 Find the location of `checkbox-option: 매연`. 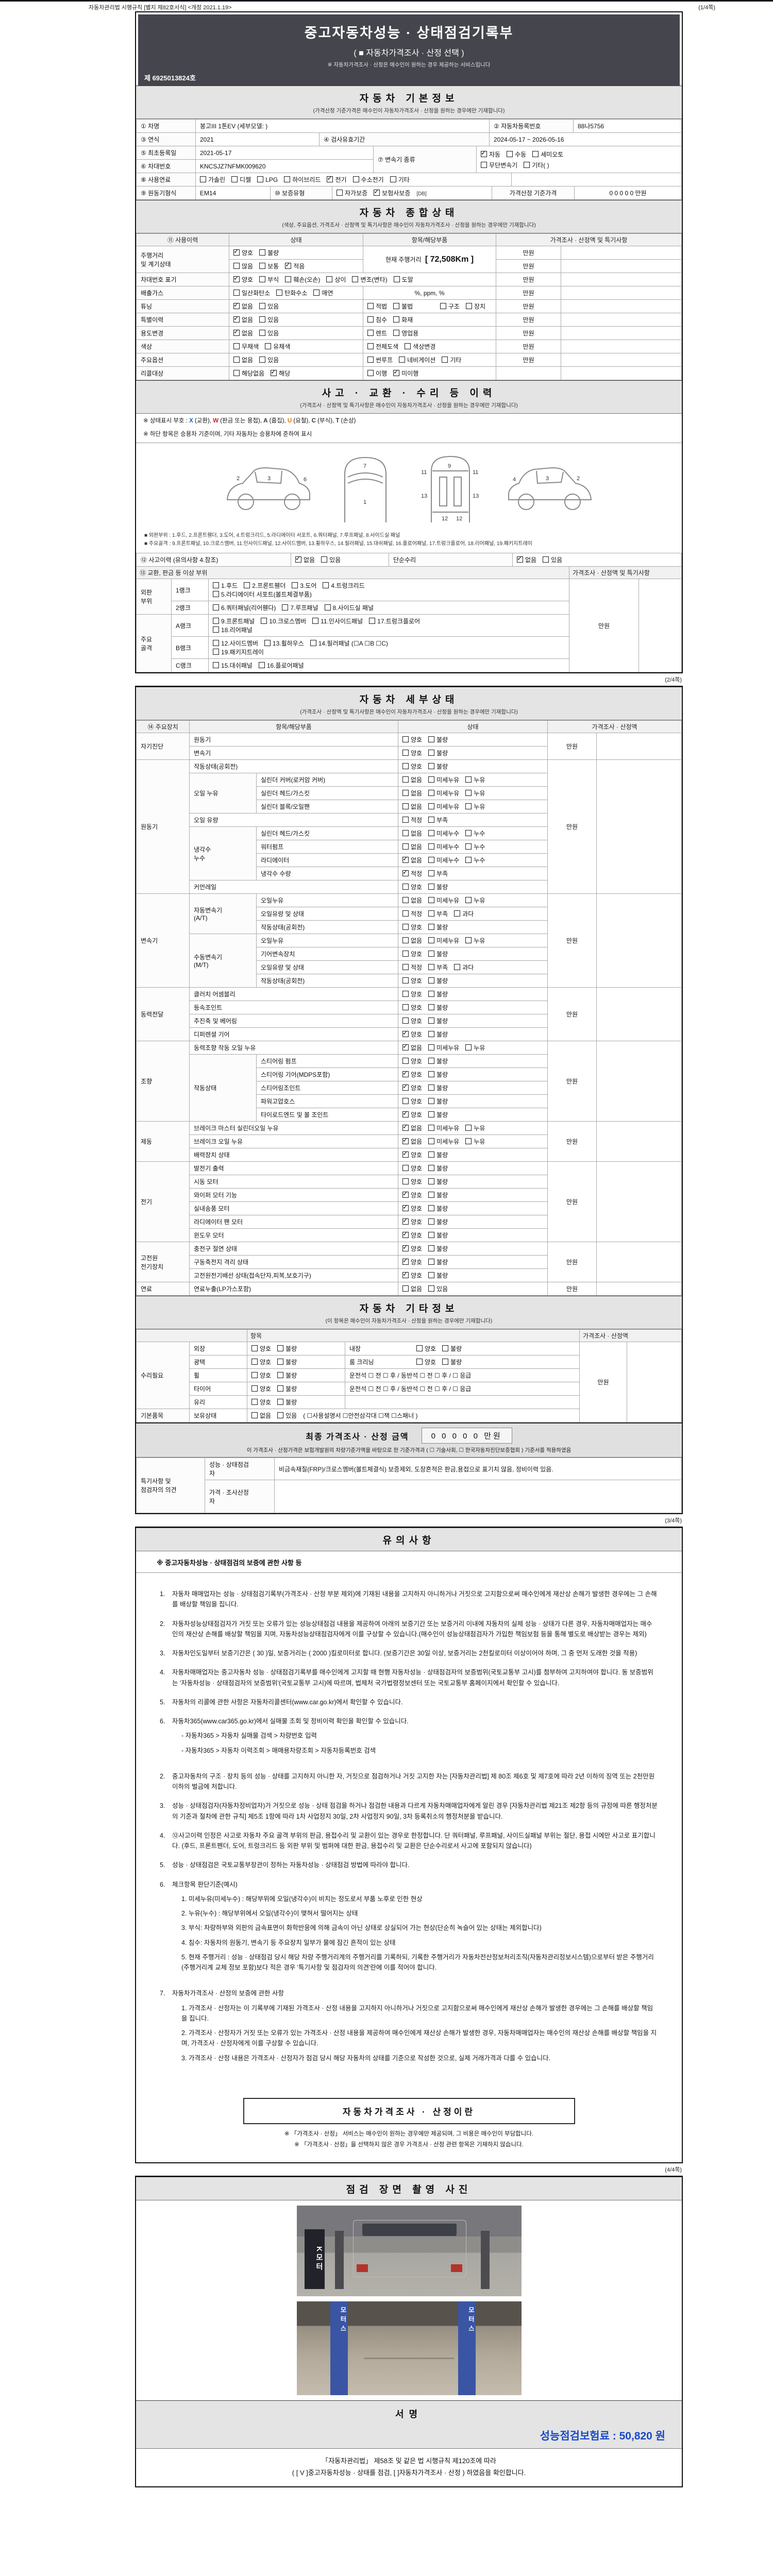

checkbox-option: 매연 is located at coordinates (323, 293).